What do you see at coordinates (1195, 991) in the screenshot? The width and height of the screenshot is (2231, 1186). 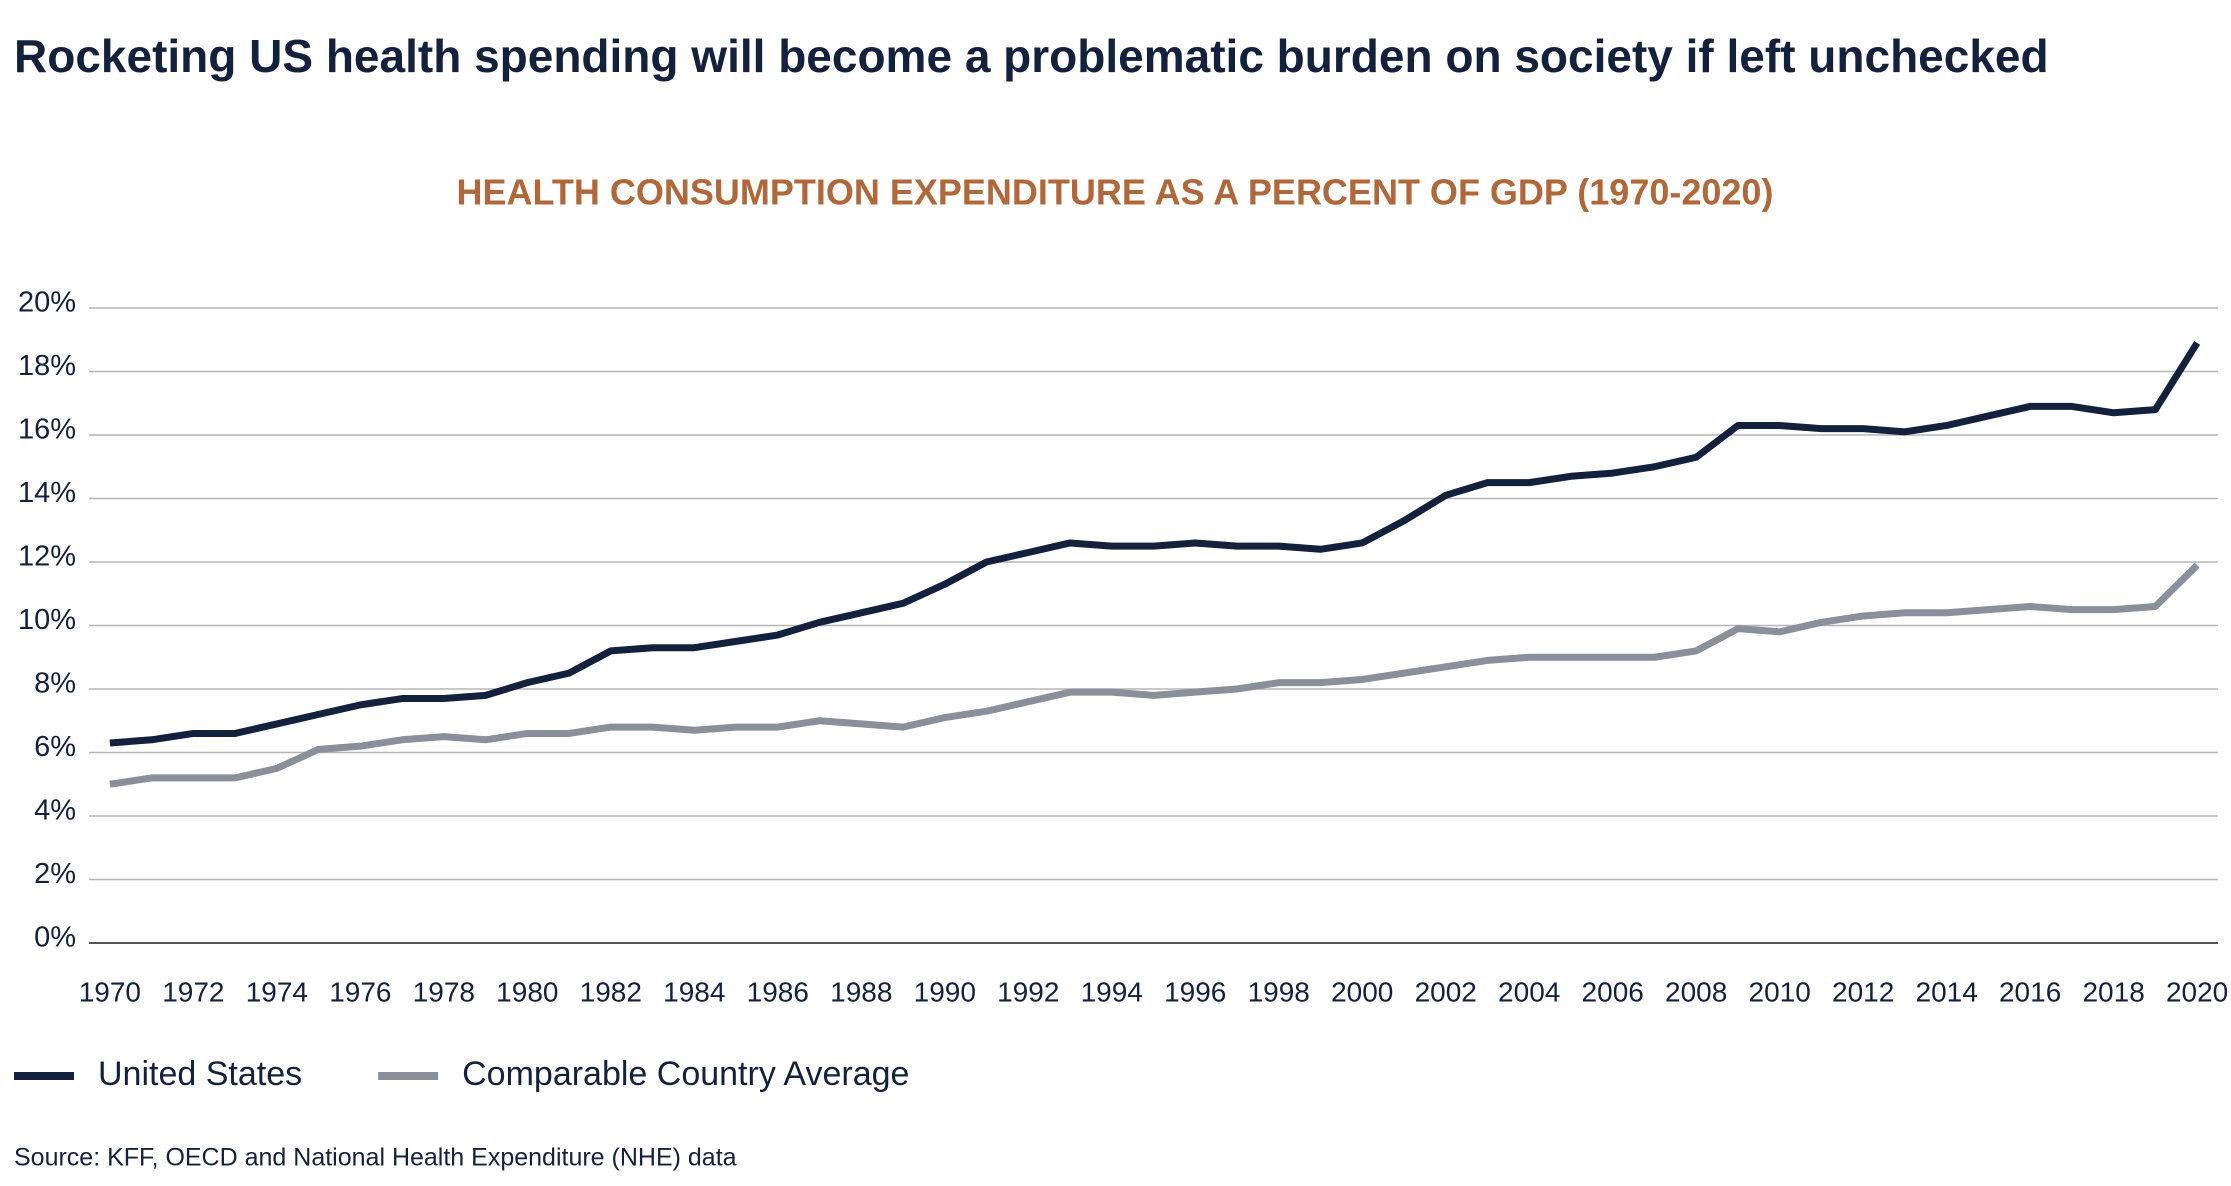 I see `x-tick-label: 1996` at bounding box center [1195, 991].